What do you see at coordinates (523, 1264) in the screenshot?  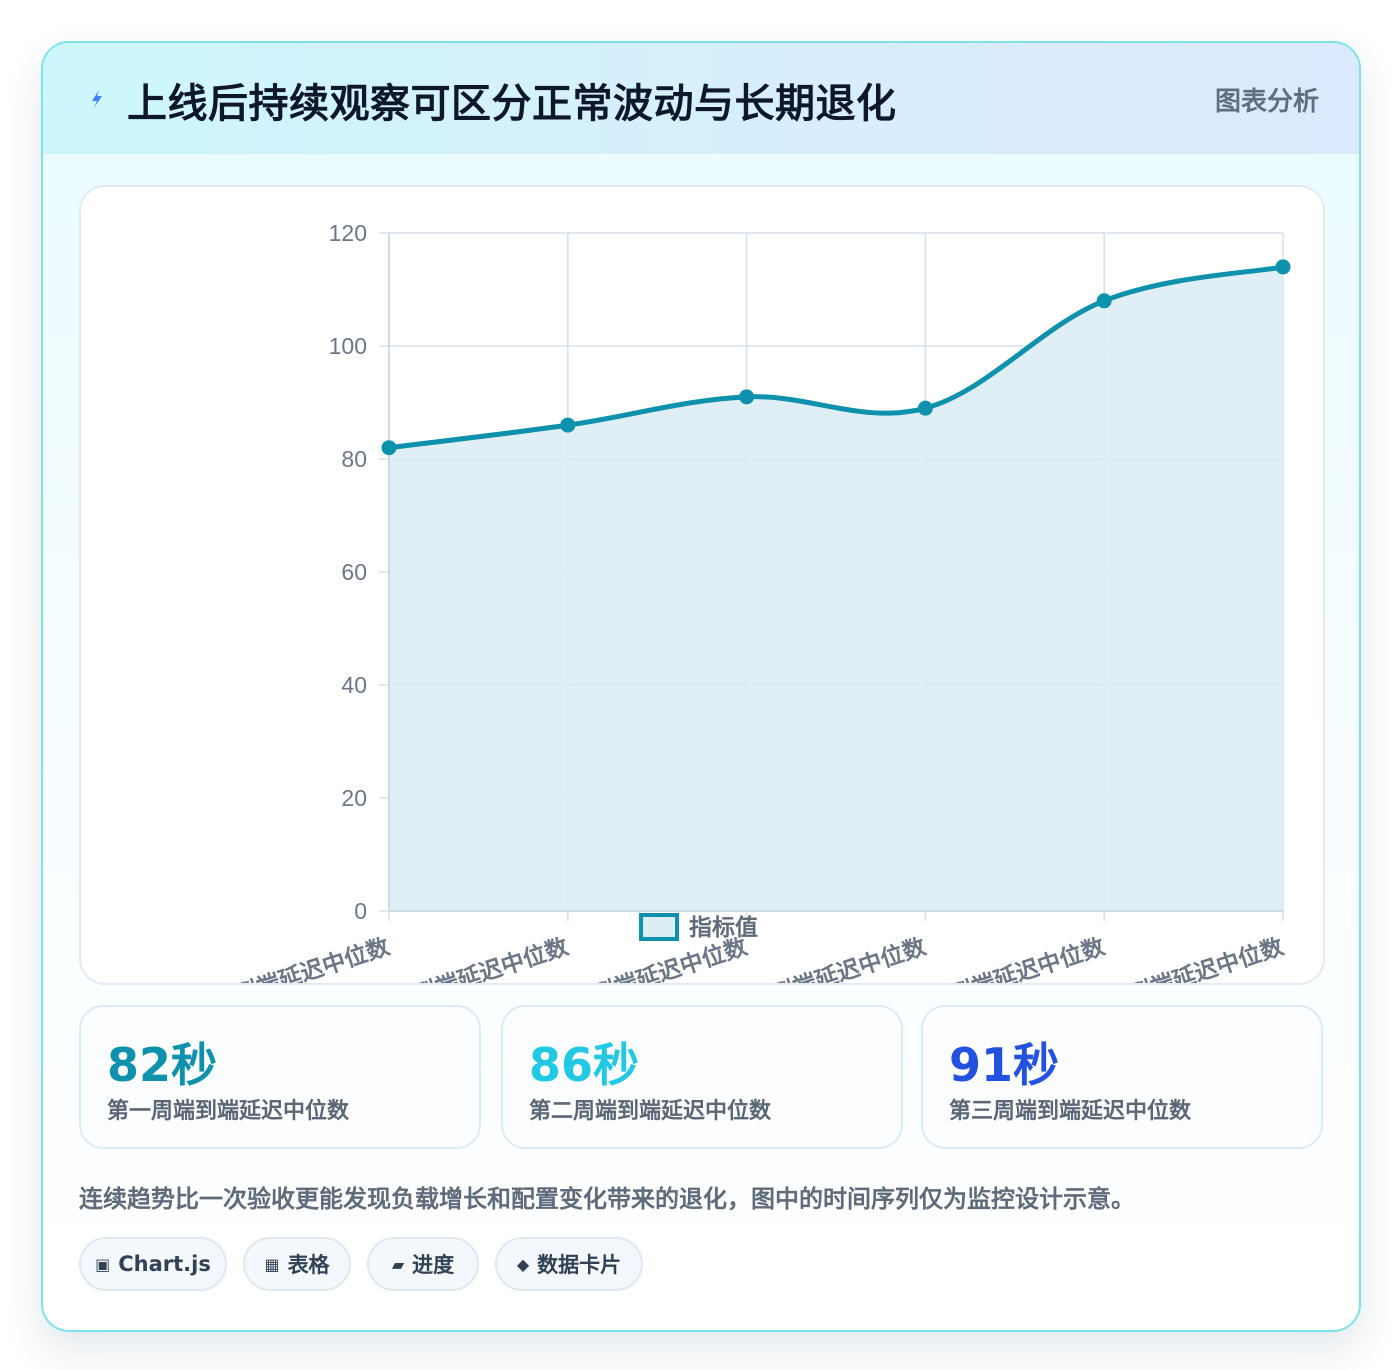 I see `diamond-icon: ◆` at bounding box center [523, 1264].